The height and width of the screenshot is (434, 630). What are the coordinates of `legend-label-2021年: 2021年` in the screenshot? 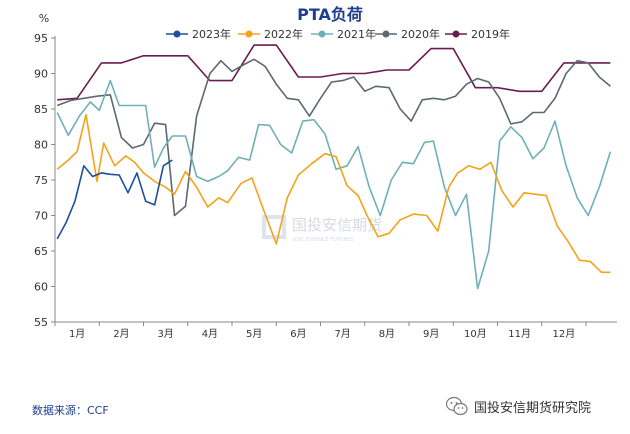 It's located at (356, 34).